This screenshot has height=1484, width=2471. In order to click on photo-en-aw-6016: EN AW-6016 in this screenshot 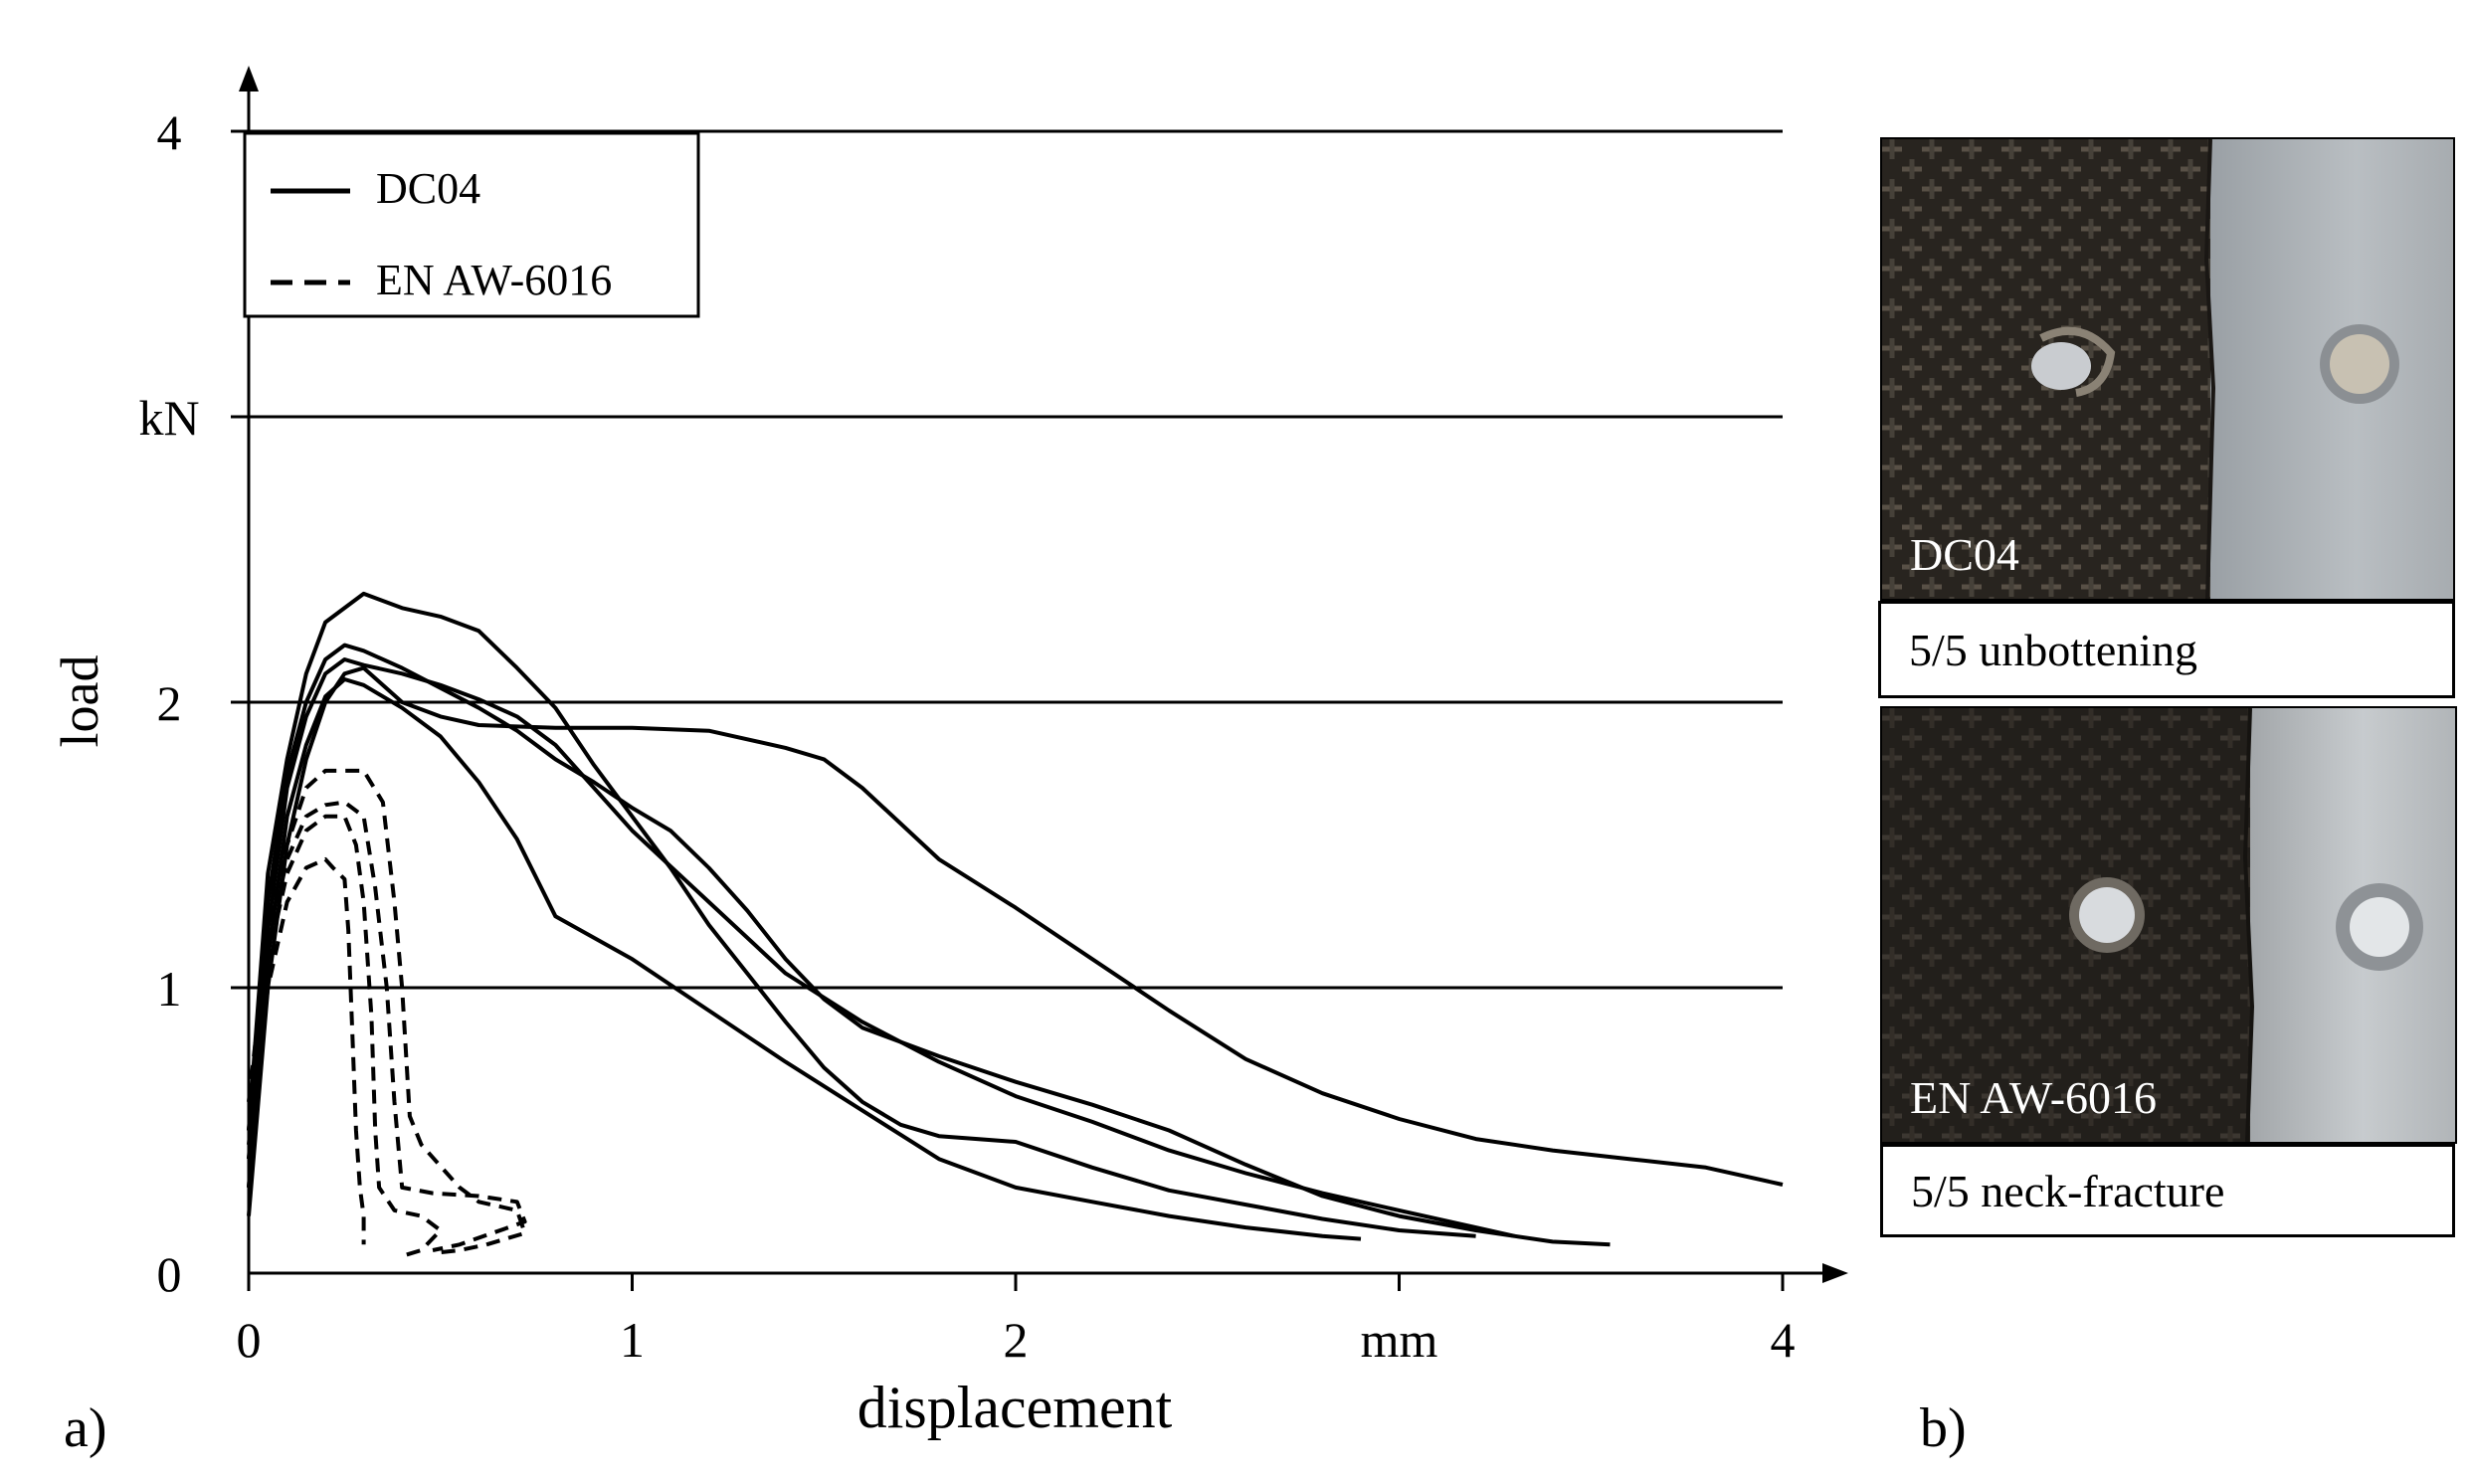, I will do `click(2168, 925)`.